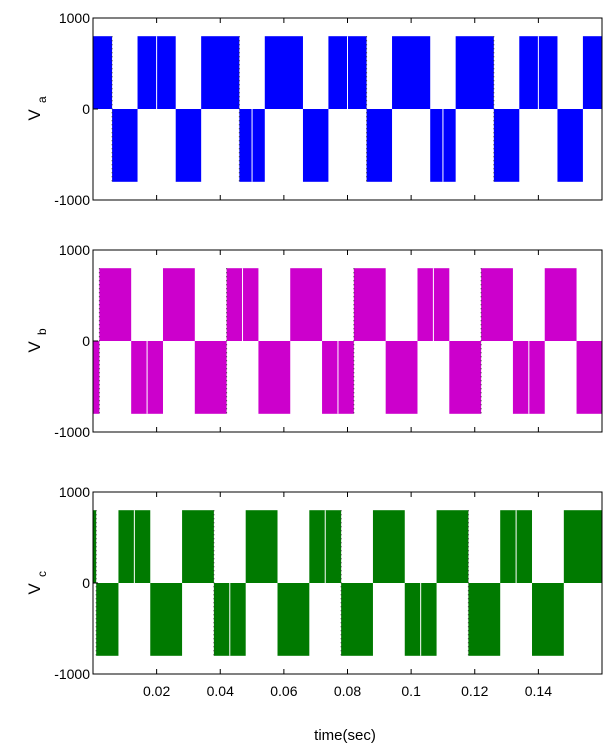 The height and width of the screenshot is (753, 608). Describe the element at coordinates (72, 200) in the screenshot. I see `phase-a-ytick-label: -1000` at that location.